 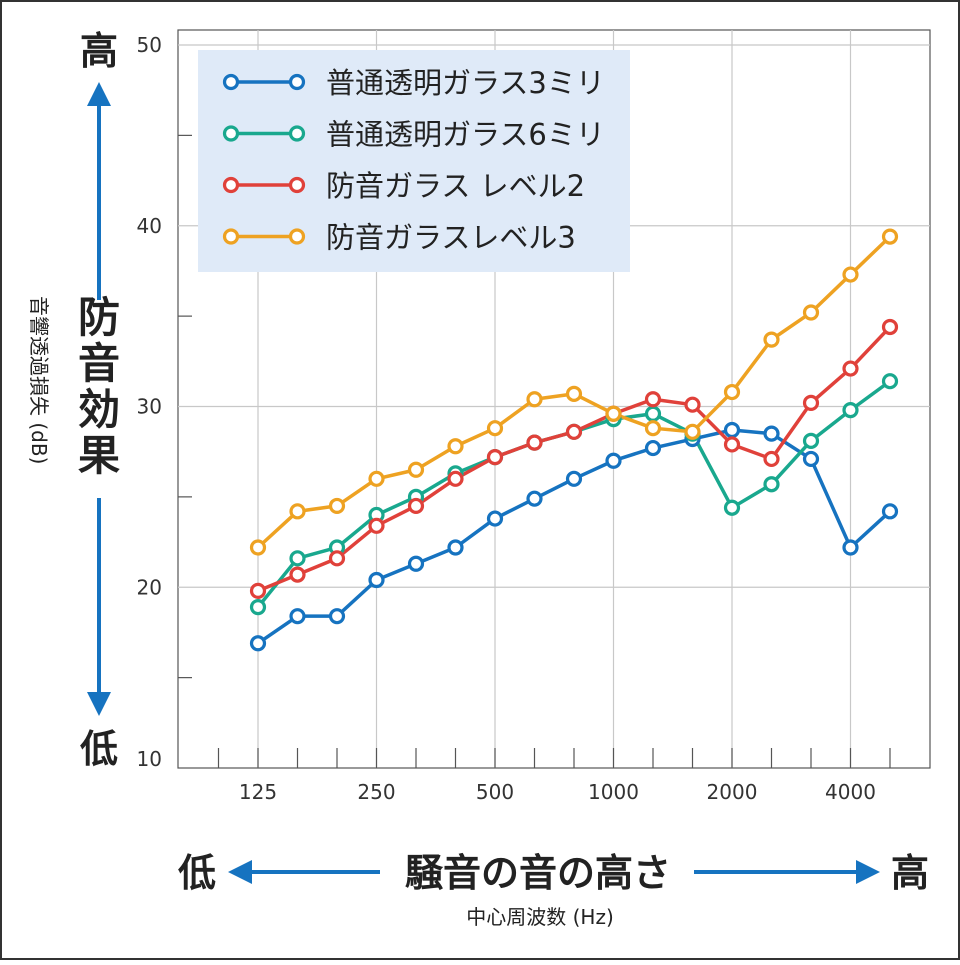 I want to click on x-tick-label: 500, so click(x=495, y=792).